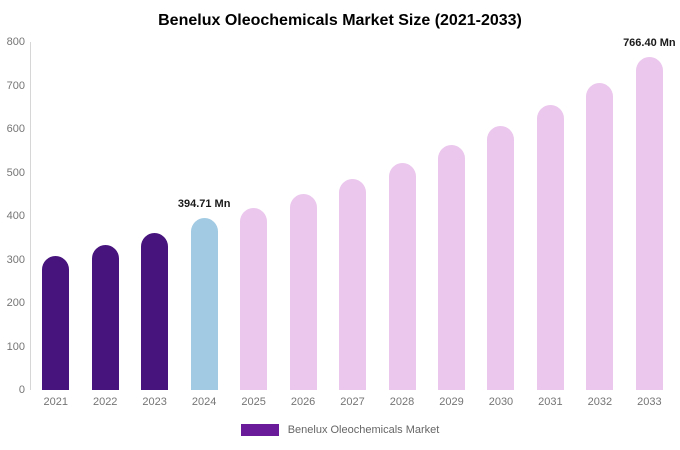  I want to click on legend-swatch, so click(259, 430).